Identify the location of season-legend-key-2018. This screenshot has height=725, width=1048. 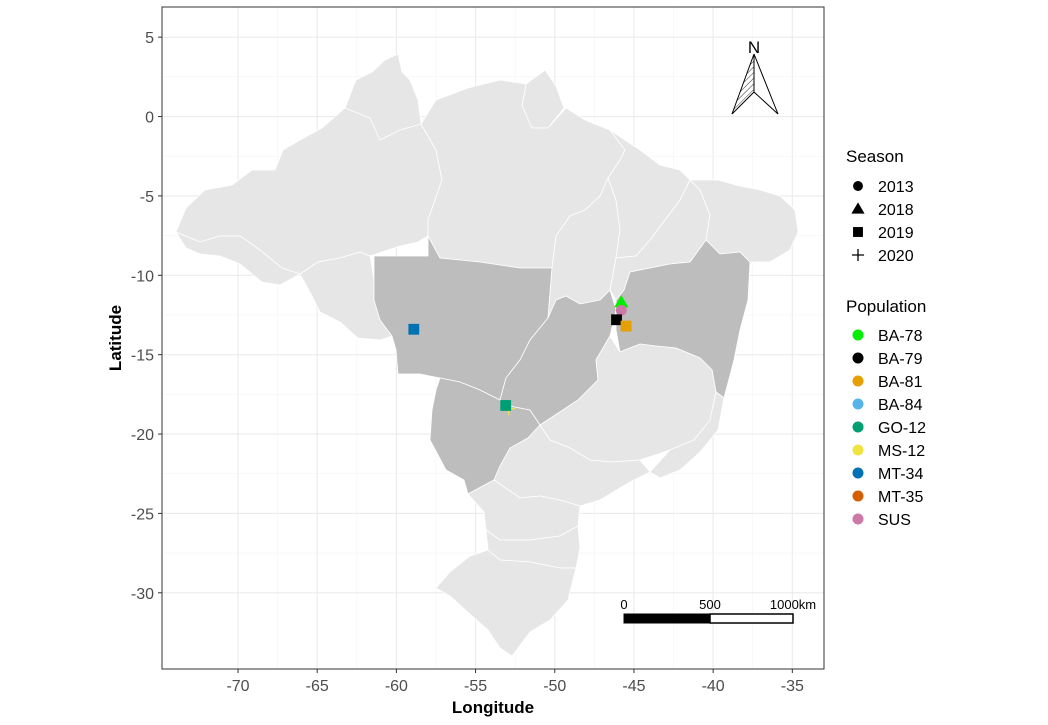
(858, 208).